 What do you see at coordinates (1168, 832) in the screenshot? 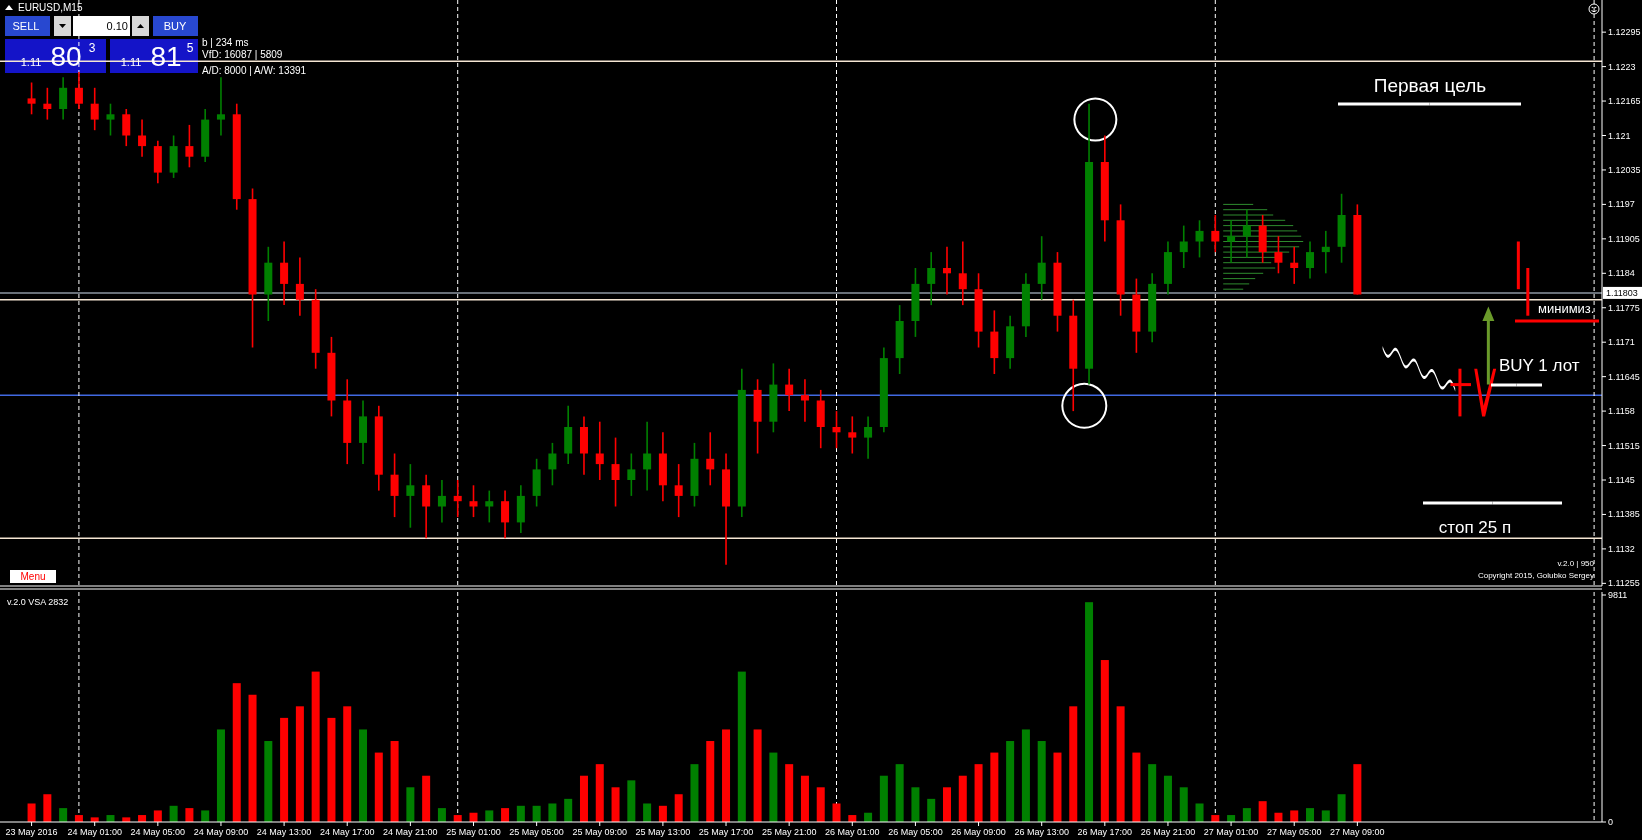
I see `x-tick-label: 26 May 21:00` at bounding box center [1168, 832].